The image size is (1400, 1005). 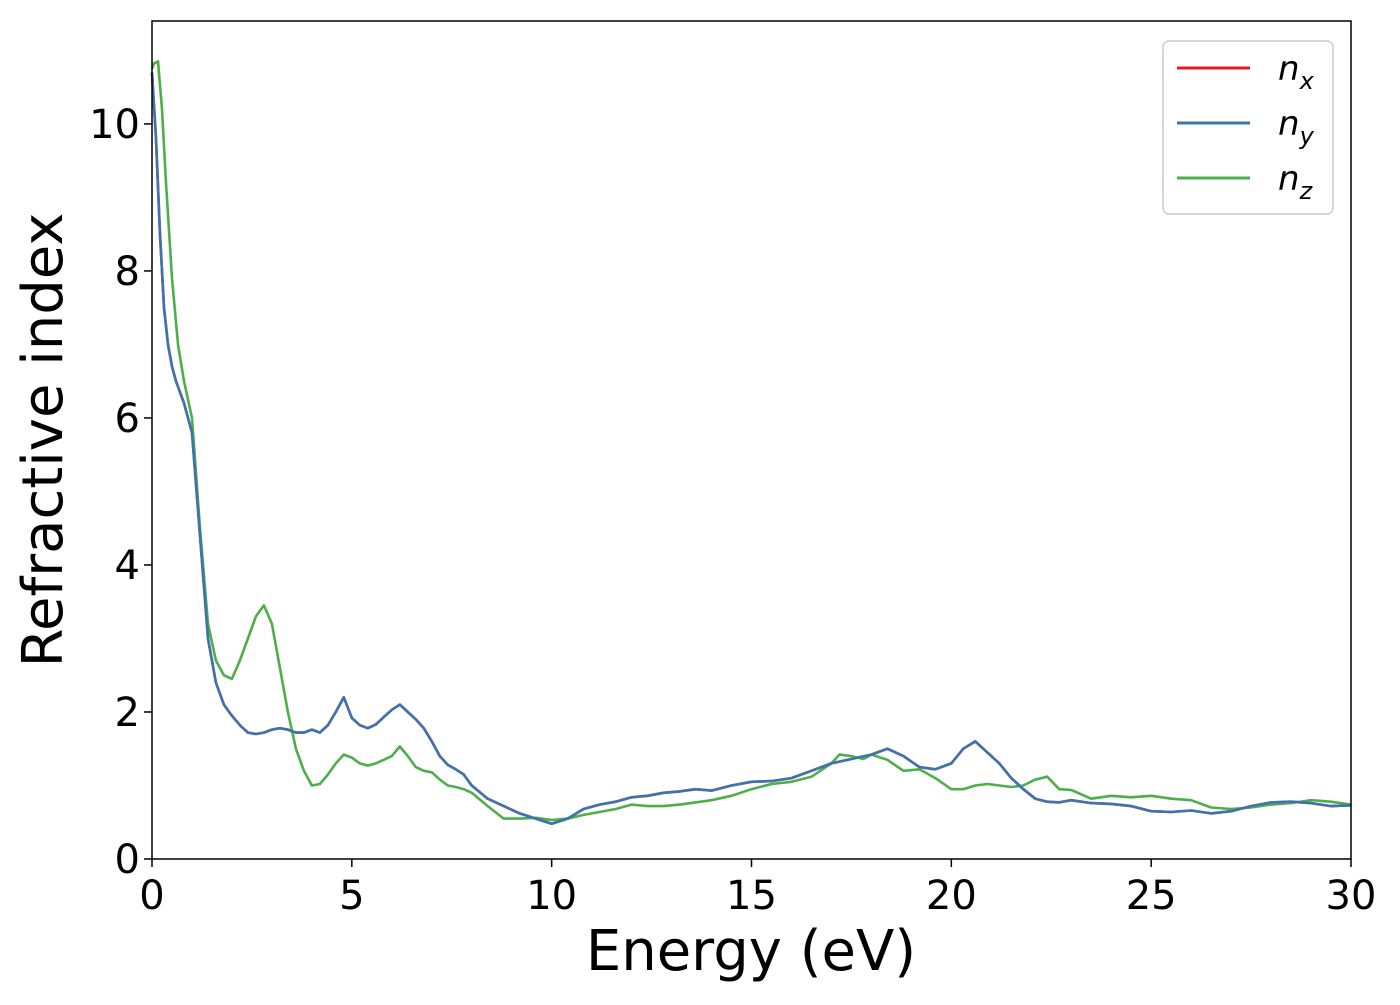 I want to click on y-tick-label: 4, so click(x=127, y=566).